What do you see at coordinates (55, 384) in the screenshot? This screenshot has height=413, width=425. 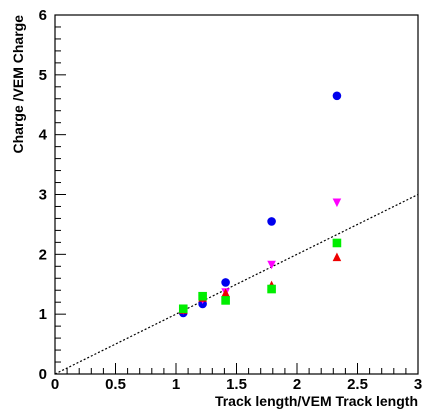 I see `x-tick-label: 0` at bounding box center [55, 384].